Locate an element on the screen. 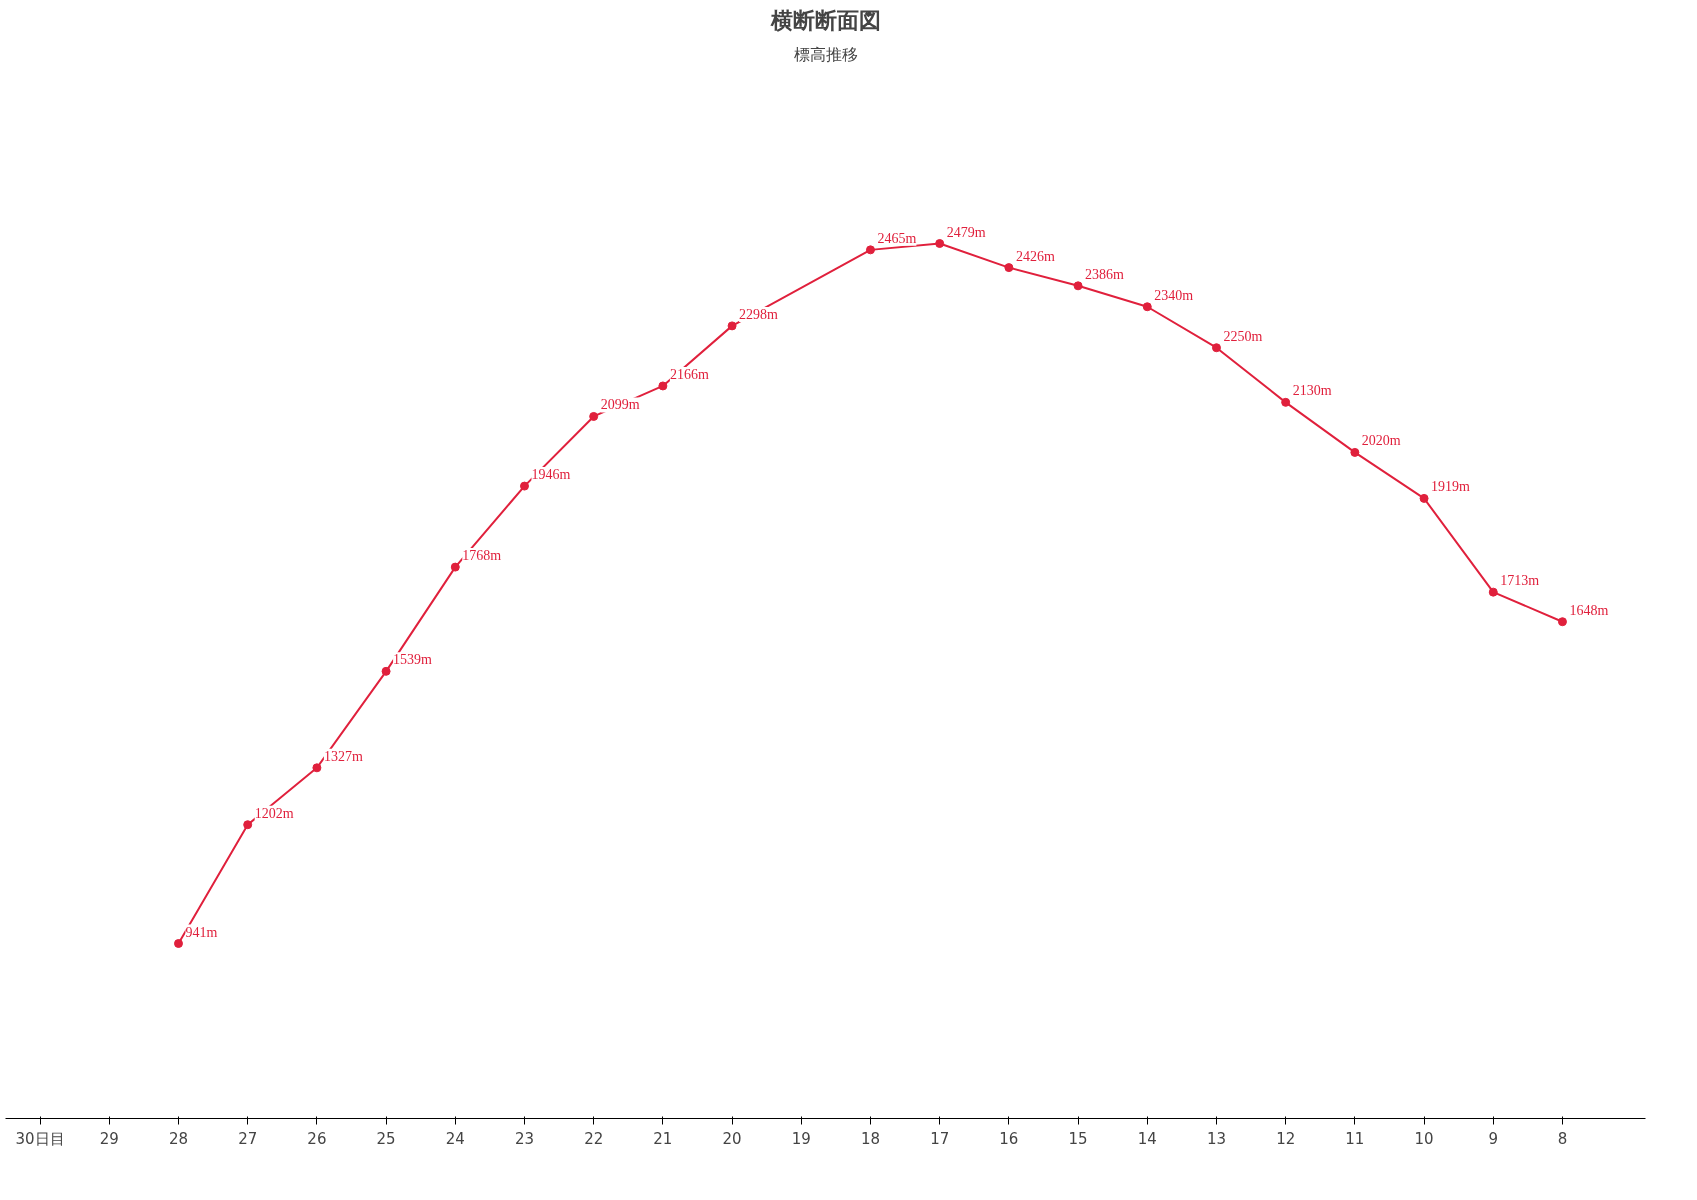 Image resolution: width=1697 pixels, height=1200 pixels. x-tick-label: 23 is located at coordinates (524, 1138).